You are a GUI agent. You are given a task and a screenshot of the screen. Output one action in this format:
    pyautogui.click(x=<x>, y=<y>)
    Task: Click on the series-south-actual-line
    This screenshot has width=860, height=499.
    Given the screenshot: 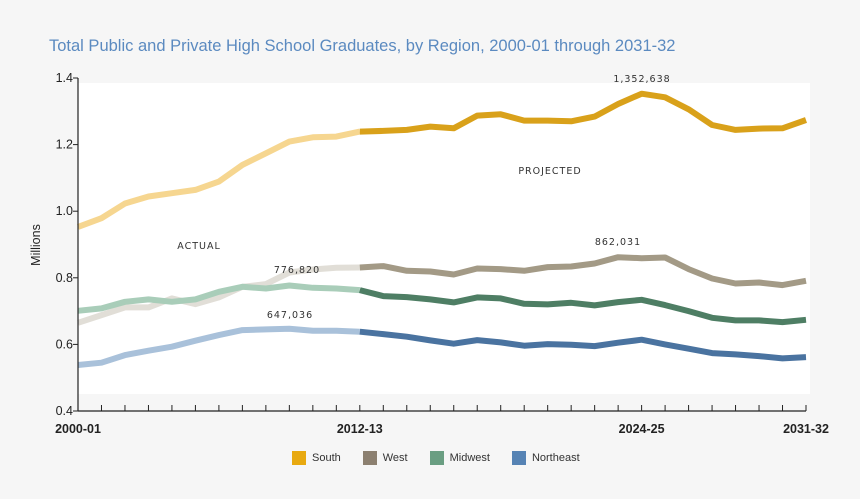 What is the action you would take?
    pyautogui.click(x=218, y=179)
    